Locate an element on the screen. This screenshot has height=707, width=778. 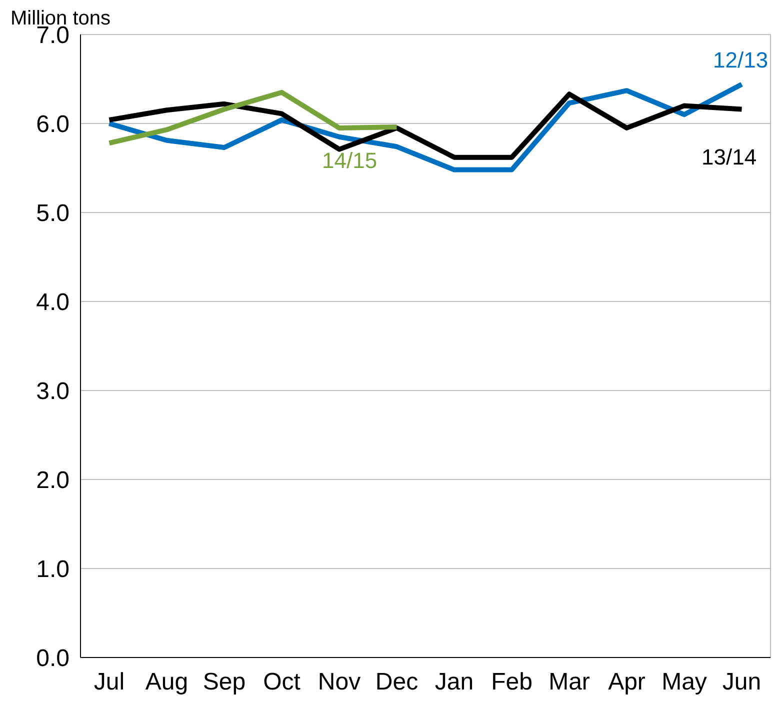
y-tick-label: 6.0 is located at coordinates (53, 124).